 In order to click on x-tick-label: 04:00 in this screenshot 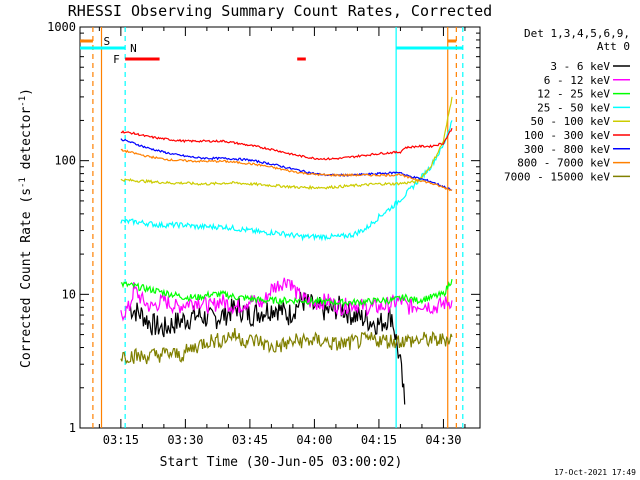, I will do `click(314, 440)`.